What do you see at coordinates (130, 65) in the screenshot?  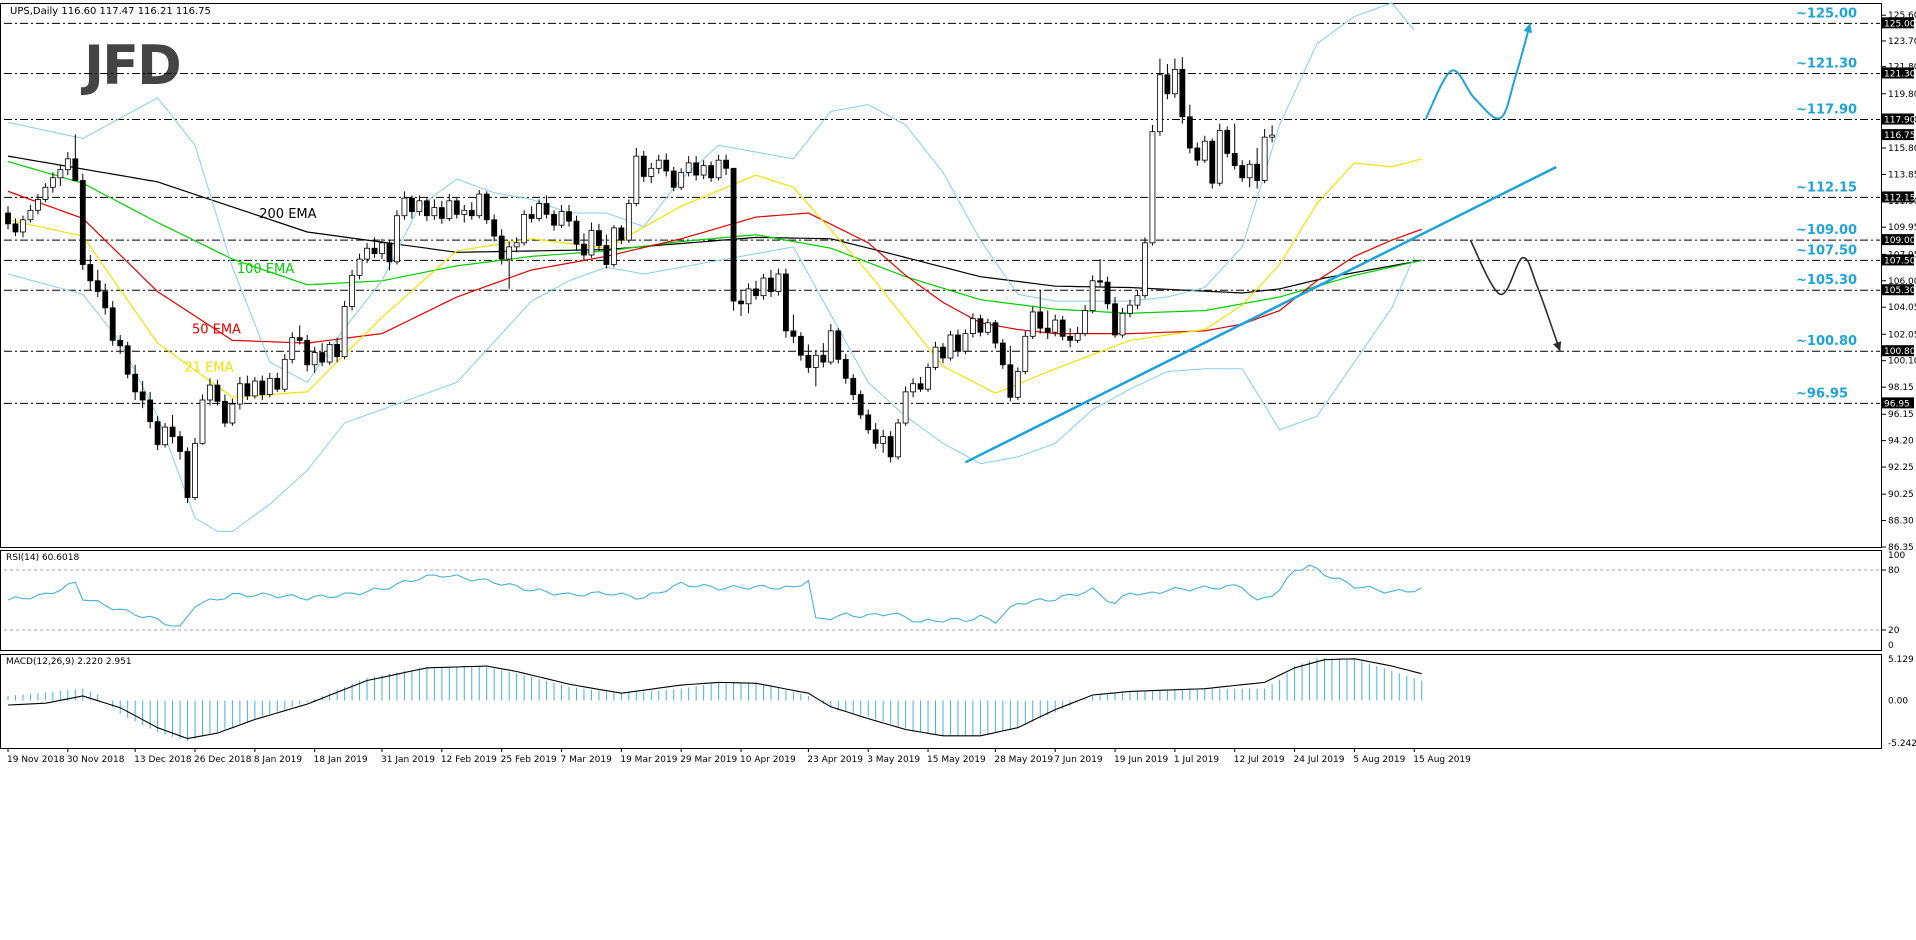 I see `jfd-logo-text: JFD` at bounding box center [130, 65].